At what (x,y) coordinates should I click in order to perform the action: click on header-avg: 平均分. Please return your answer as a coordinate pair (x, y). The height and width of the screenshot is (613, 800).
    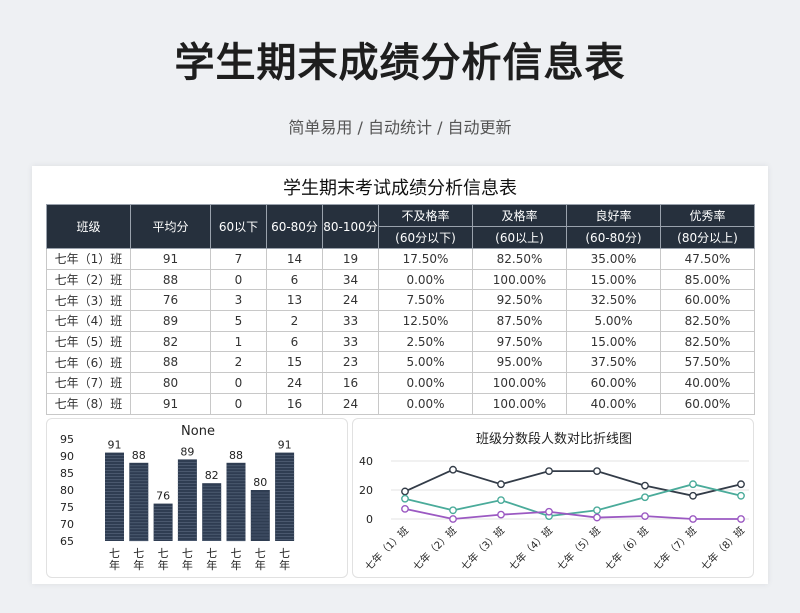
    Looking at the image, I should click on (170, 226).